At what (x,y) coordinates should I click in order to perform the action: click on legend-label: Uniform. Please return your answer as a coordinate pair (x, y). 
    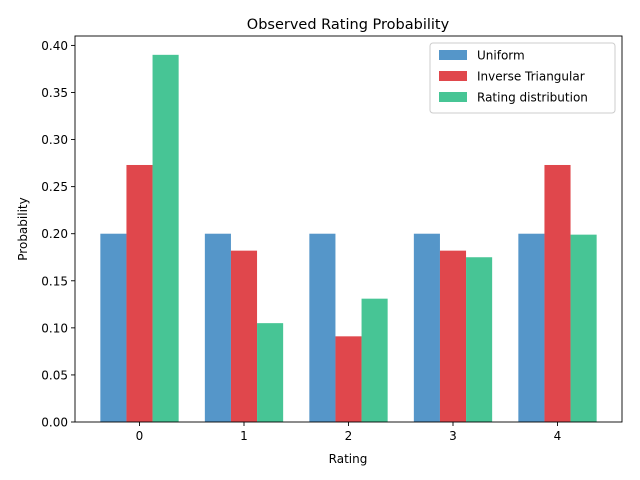
    Looking at the image, I should click on (501, 56).